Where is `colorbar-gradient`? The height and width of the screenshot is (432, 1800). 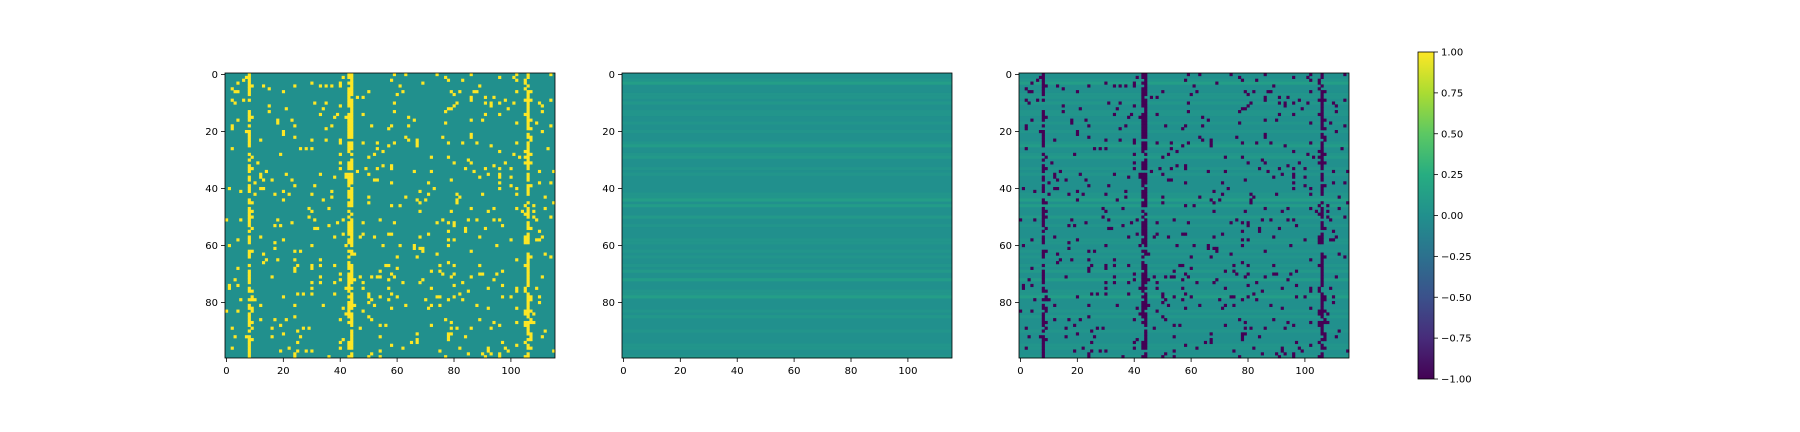
colorbar-gradient is located at coordinates (1426, 215).